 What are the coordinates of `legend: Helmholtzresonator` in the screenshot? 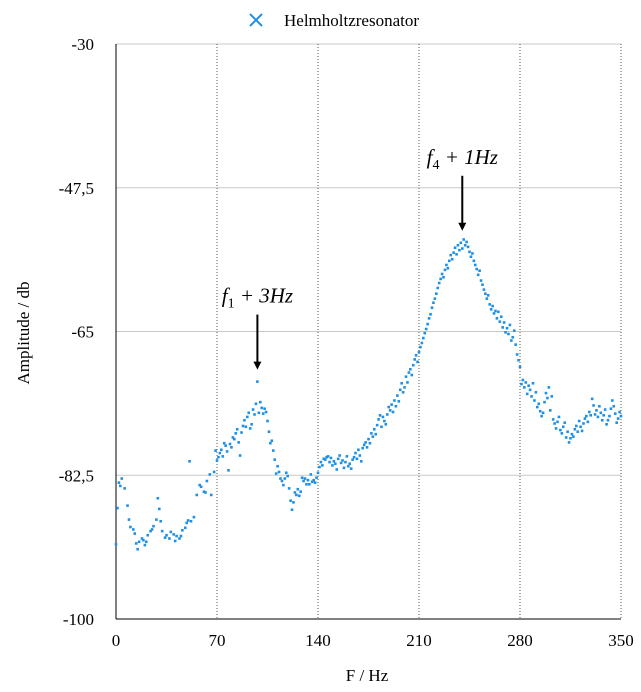 It's located at (334, 20).